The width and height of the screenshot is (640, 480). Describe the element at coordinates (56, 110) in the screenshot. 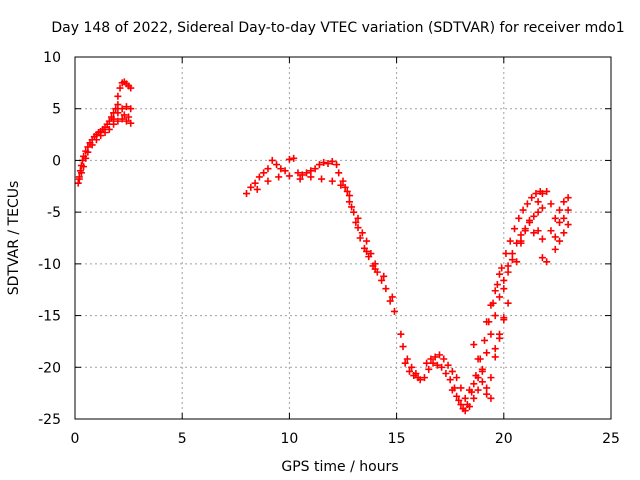

I see `y-tick-label: 5` at that location.